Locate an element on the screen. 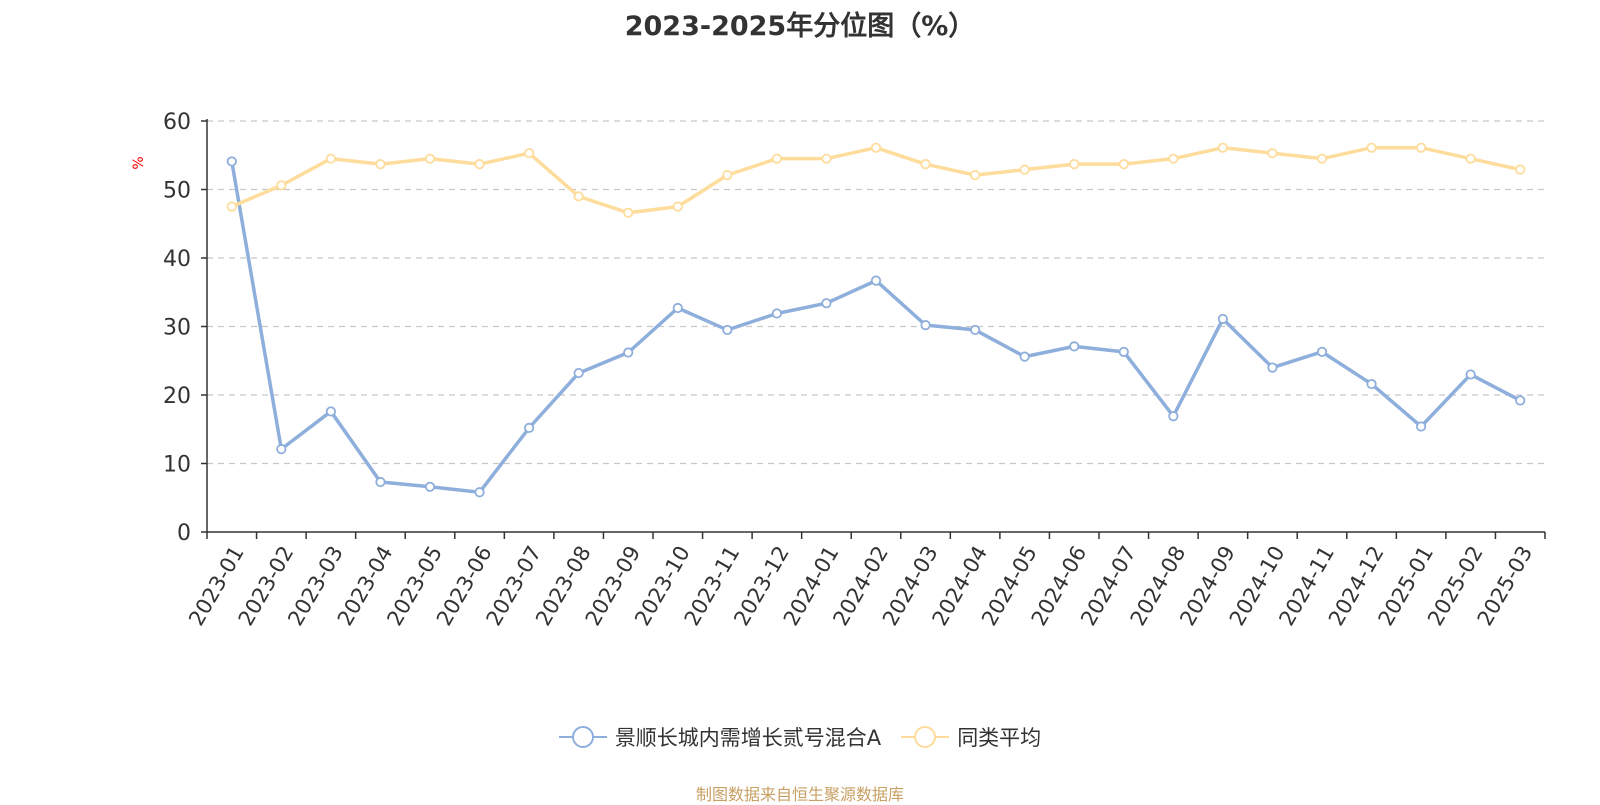  y-tick-label: 30 is located at coordinates (177, 328).